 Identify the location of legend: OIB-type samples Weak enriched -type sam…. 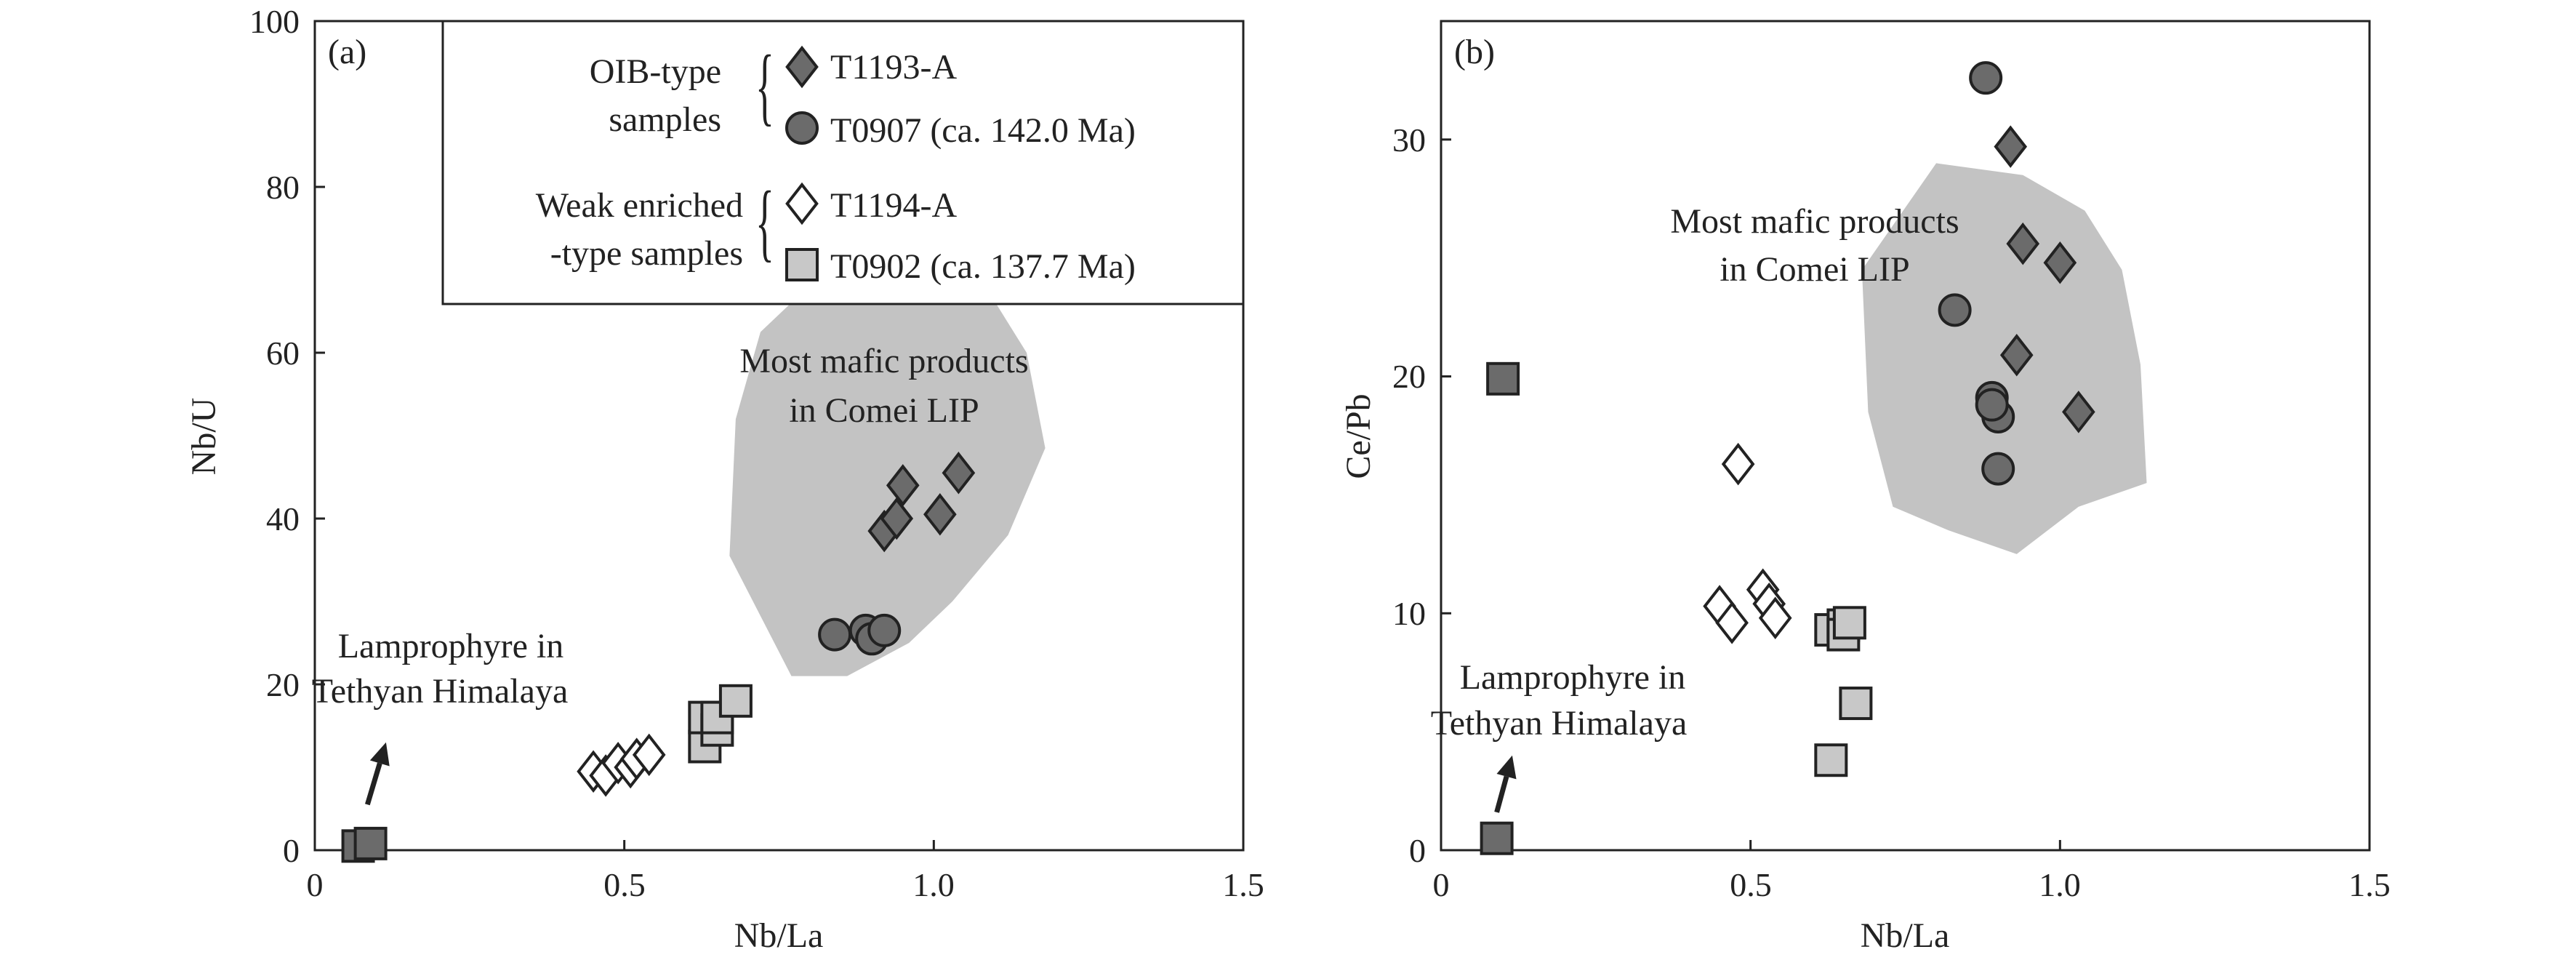
(843, 162).